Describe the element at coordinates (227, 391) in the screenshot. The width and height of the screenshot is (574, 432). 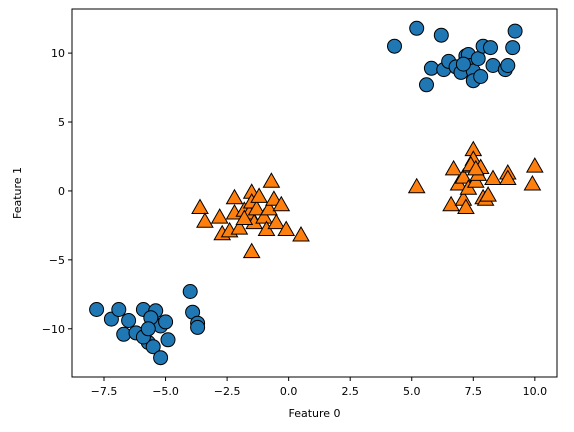
I see `x-tick-label: −2.5` at that location.